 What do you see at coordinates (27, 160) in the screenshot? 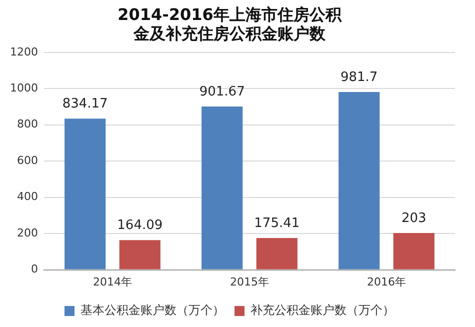
I see `y-tick-label: 600` at bounding box center [27, 160].